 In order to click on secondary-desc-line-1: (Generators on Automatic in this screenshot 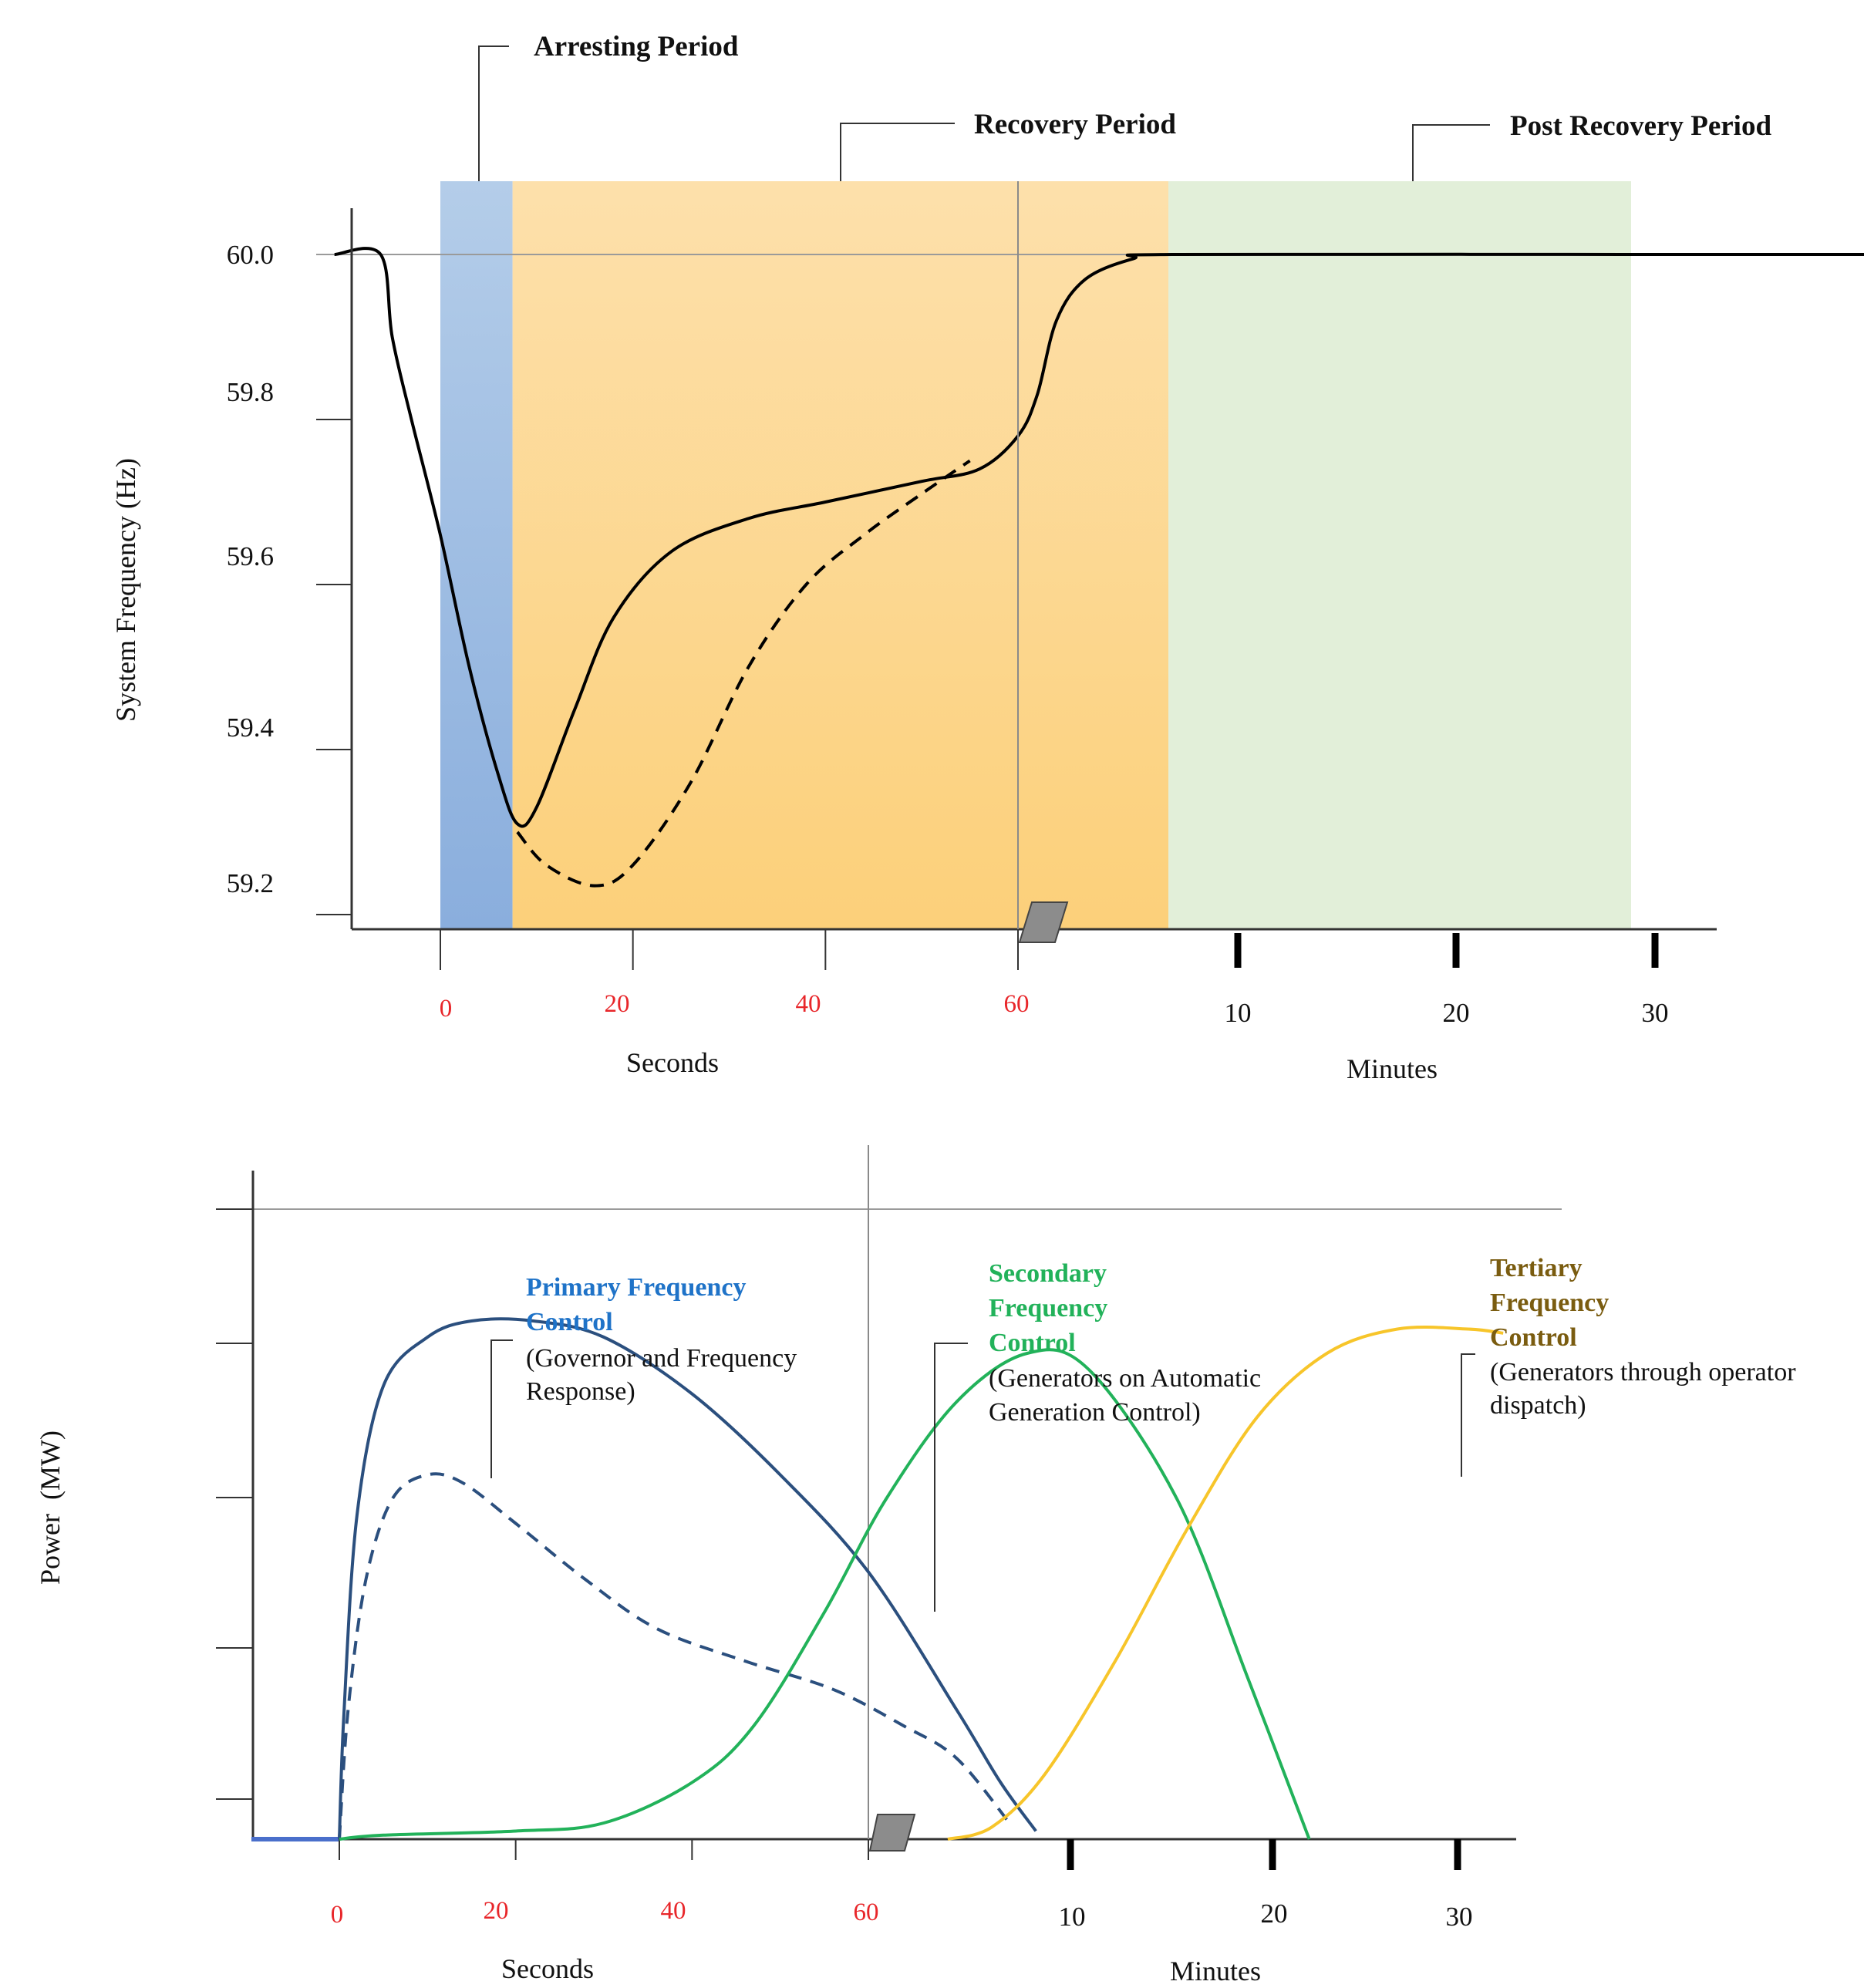, I will do `click(1125, 1378)`.